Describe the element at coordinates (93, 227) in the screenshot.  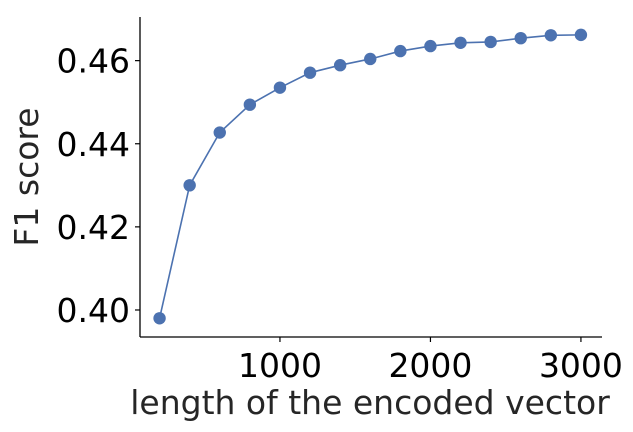
I see `y-tick-label: 0.42` at that location.